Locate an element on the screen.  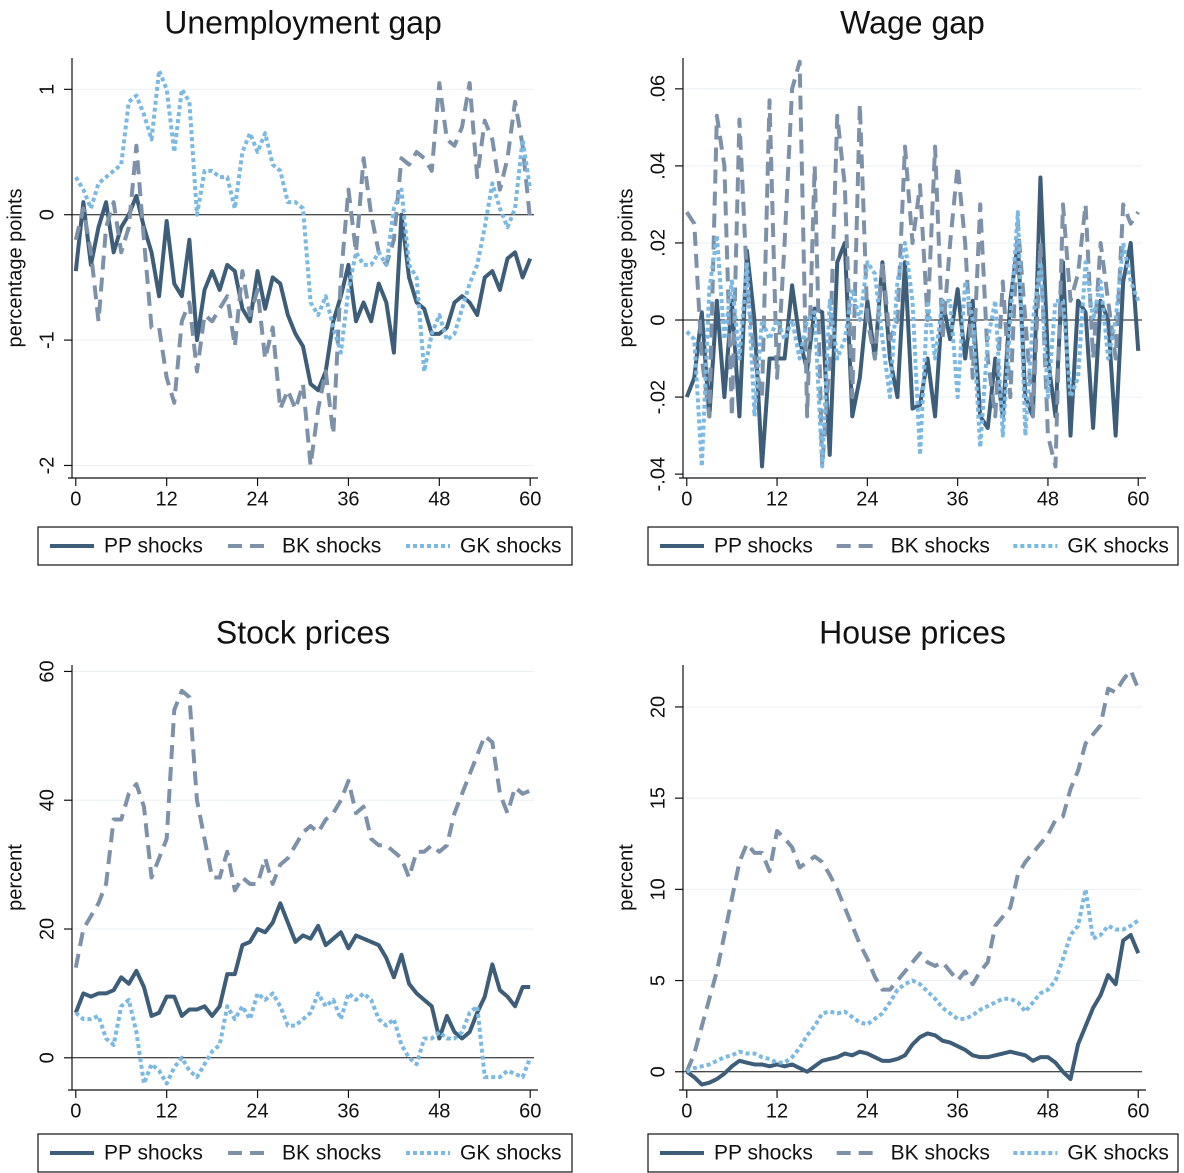
y-tick-label: 15 is located at coordinates (658, 798).